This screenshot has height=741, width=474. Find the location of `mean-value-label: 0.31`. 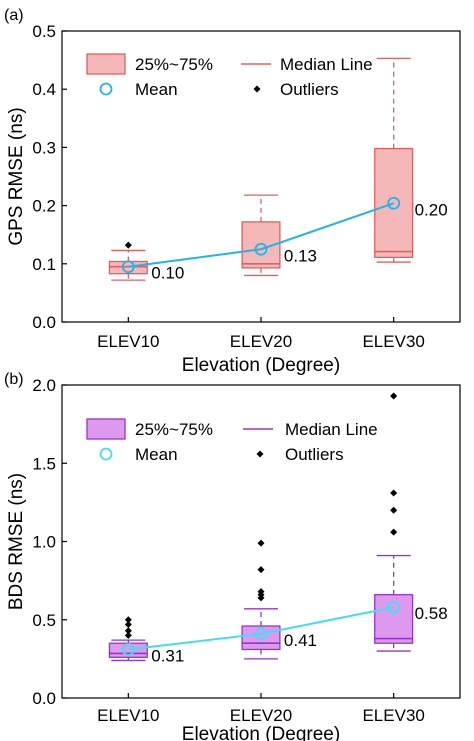

mean-value-label: 0.31 is located at coordinates (167, 655).